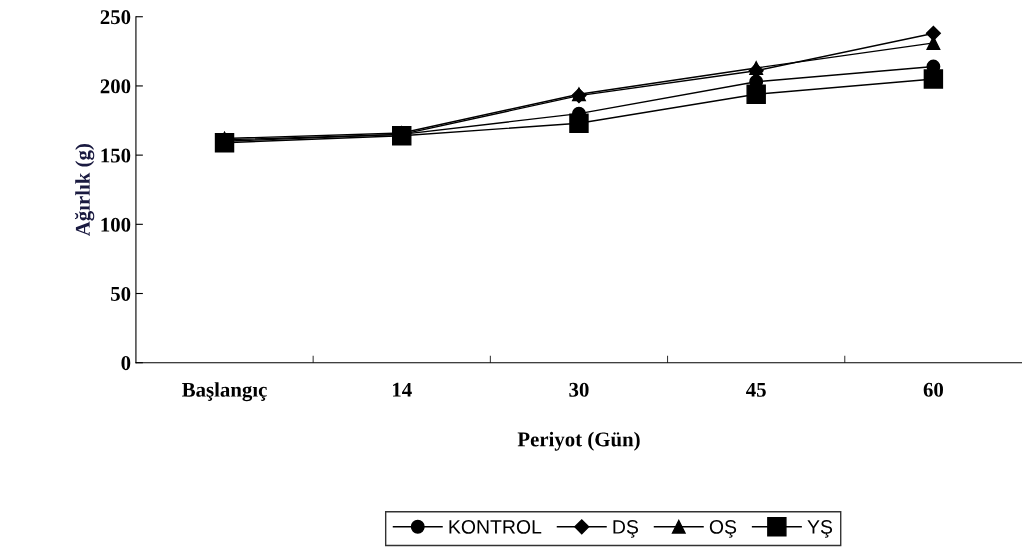 The height and width of the screenshot is (558, 1022). Describe the element at coordinates (820, 529) in the screenshot. I see `legend-label: YŞ` at that location.